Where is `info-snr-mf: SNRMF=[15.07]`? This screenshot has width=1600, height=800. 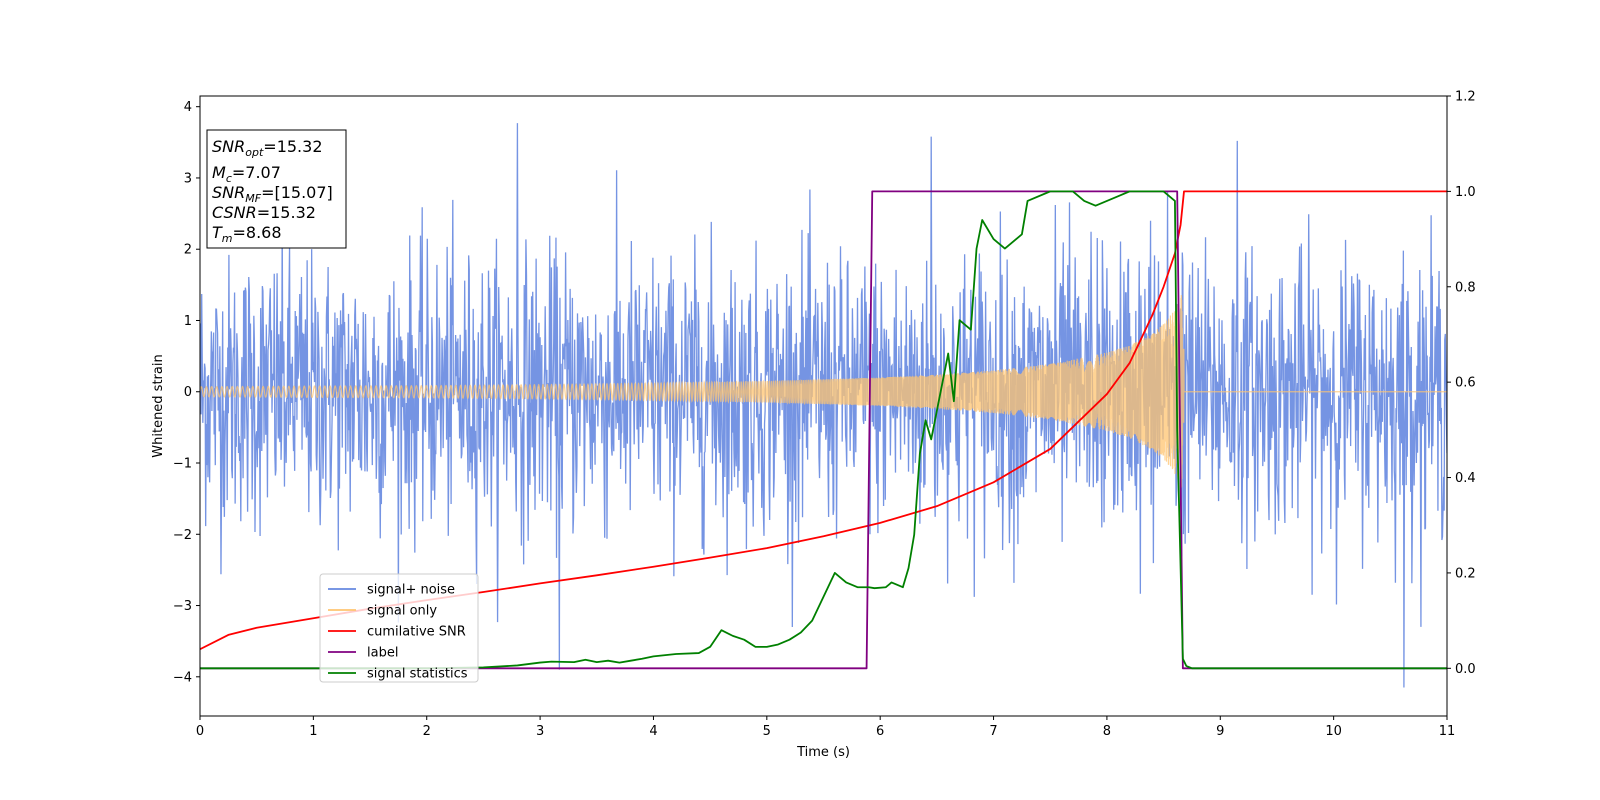 info-snr-mf: SNRMF=[15.07] is located at coordinates (272, 194).